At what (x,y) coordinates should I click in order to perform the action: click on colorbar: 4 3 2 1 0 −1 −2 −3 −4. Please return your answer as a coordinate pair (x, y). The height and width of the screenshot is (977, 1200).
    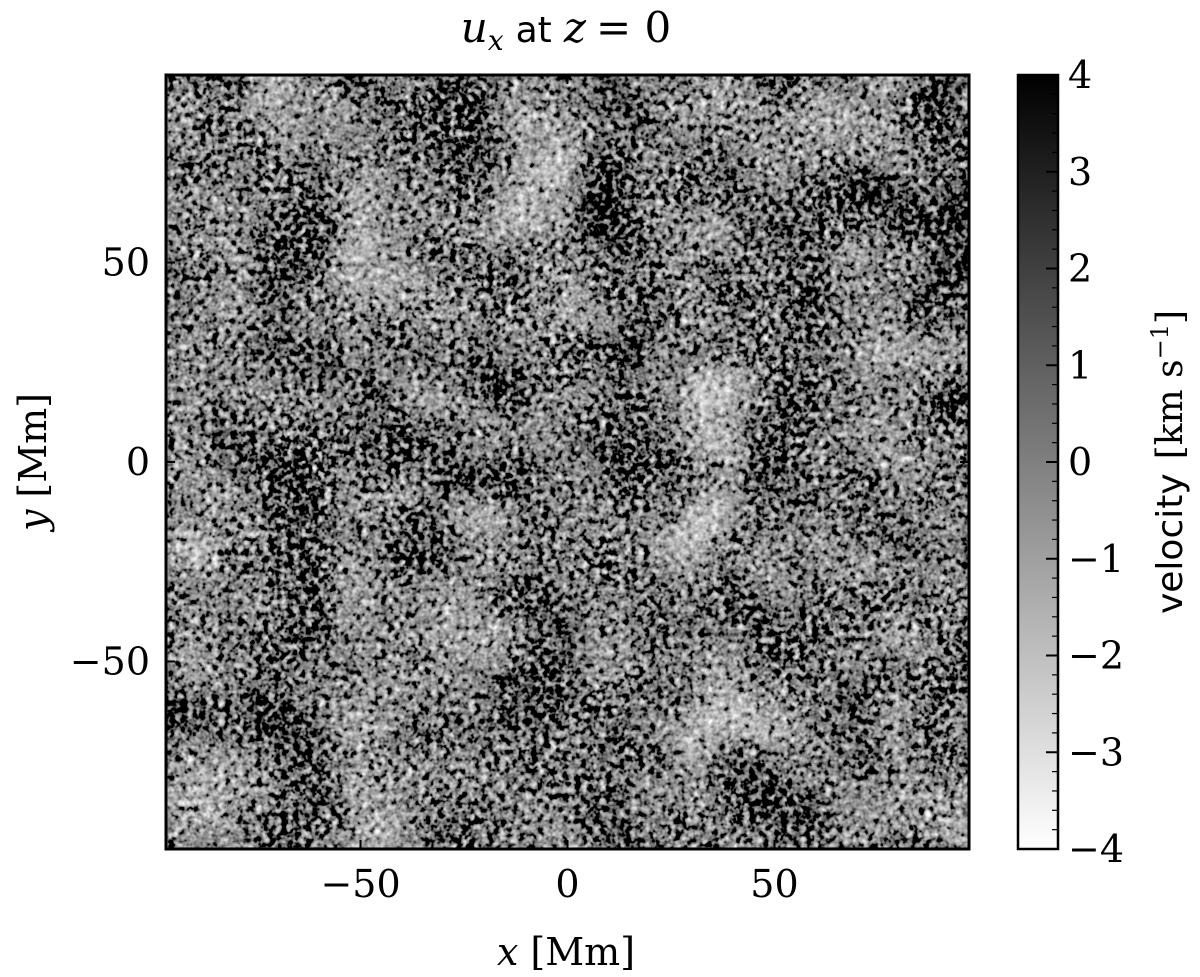
    Looking at the image, I should click on (1070, 462).